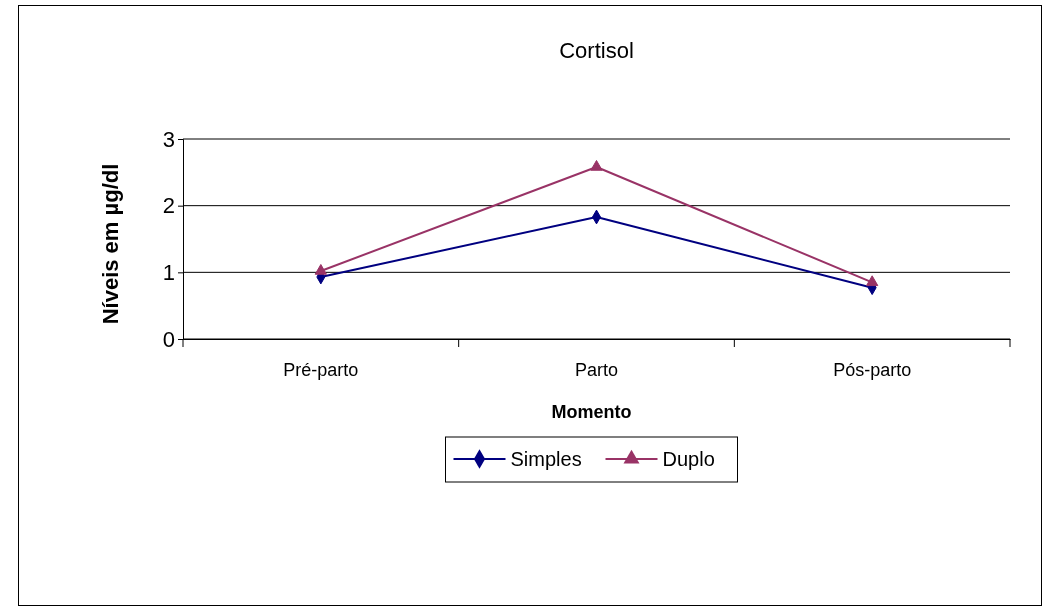 The width and height of the screenshot is (1051, 614). What do you see at coordinates (688, 459) in the screenshot?
I see `legend-label: Duplo` at bounding box center [688, 459].